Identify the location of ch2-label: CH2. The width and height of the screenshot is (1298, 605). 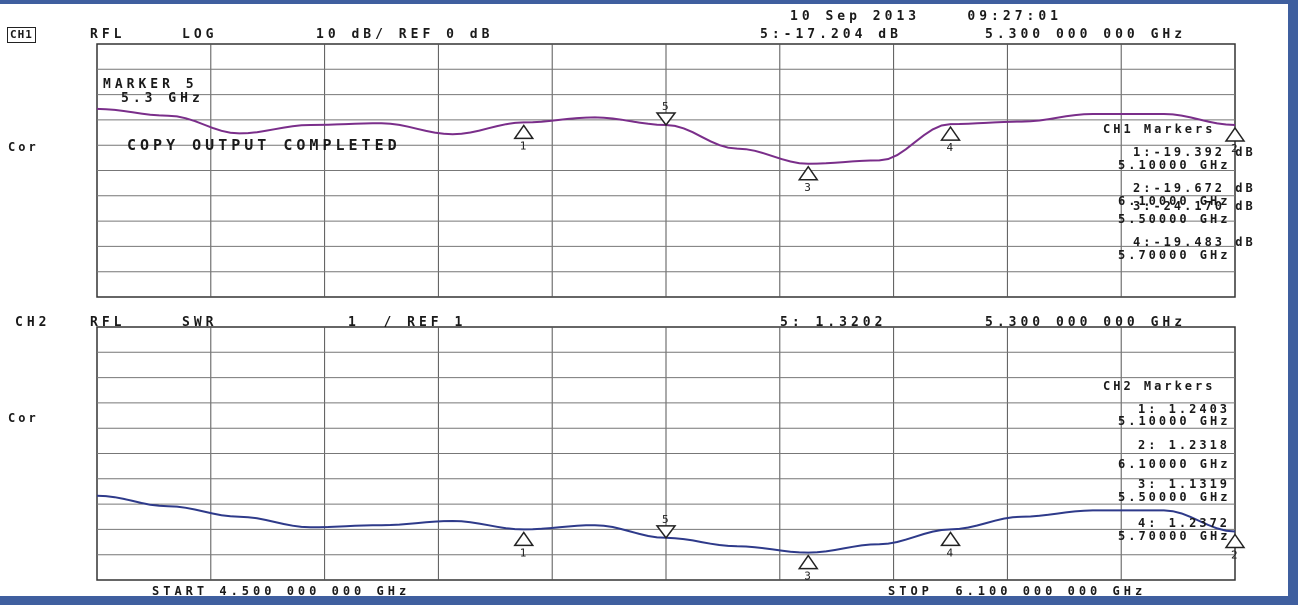
(33, 322).